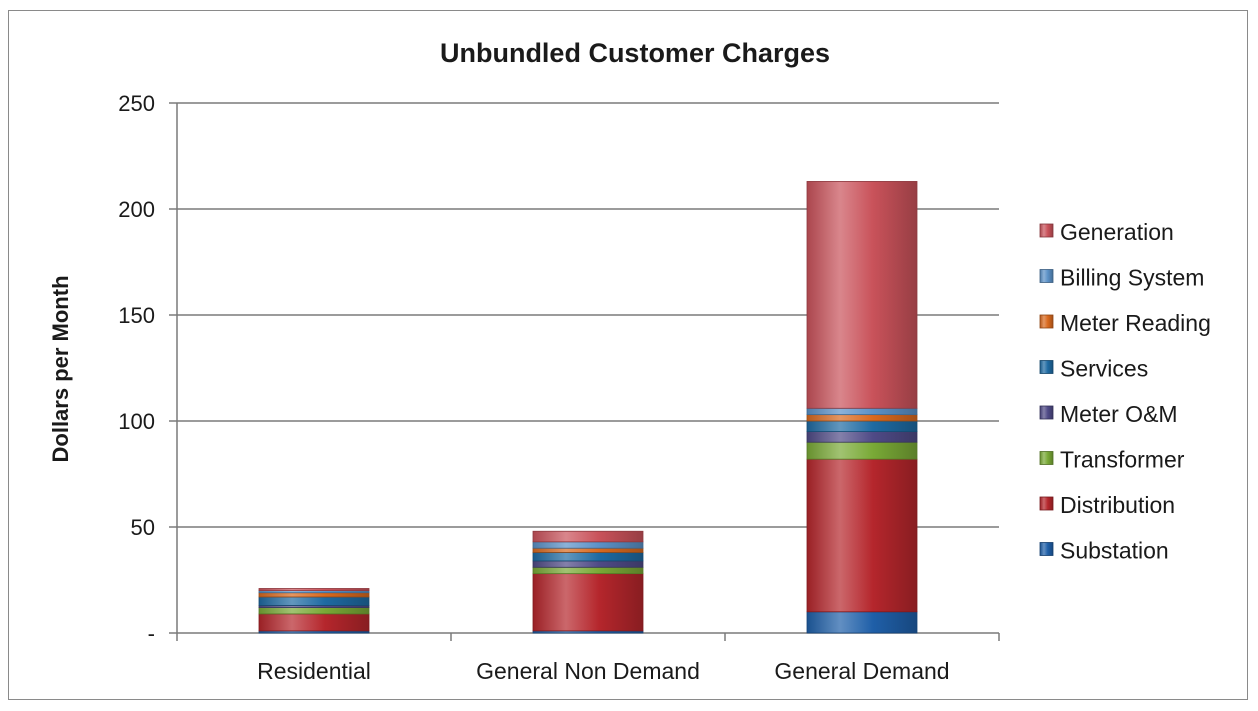  What do you see at coordinates (1117, 232) in the screenshot?
I see `legend-label: Generation` at bounding box center [1117, 232].